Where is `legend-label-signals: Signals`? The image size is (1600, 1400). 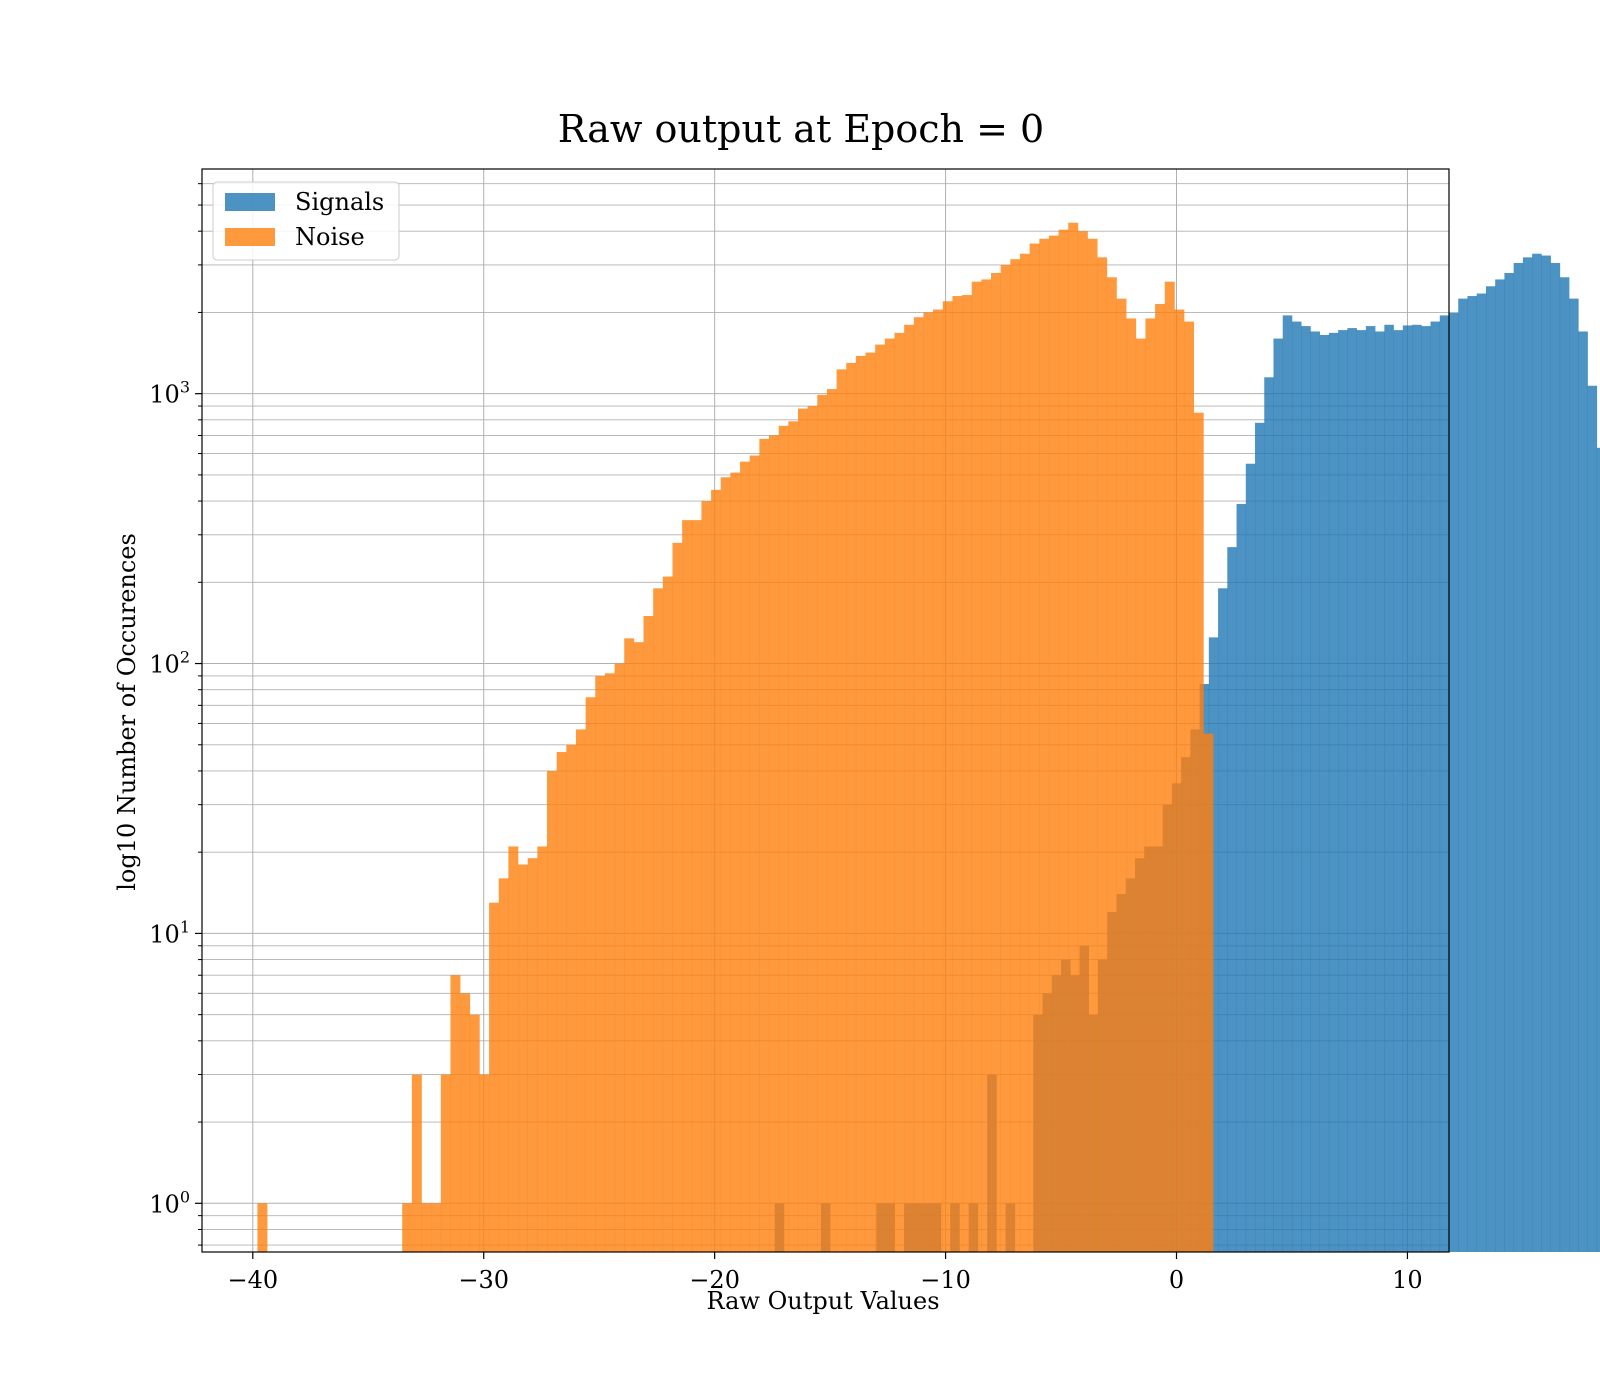 legend-label-signals: Signals is located at coordinates (339, 202).